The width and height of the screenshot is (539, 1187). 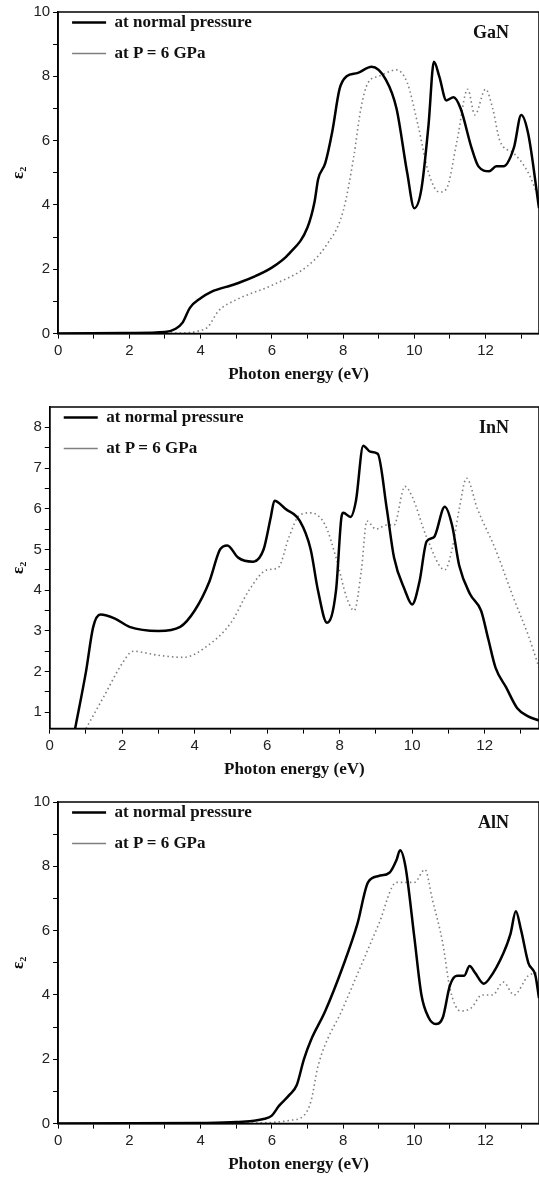 I want to click on y-tick-label: 3, so click(x=37, y=630).